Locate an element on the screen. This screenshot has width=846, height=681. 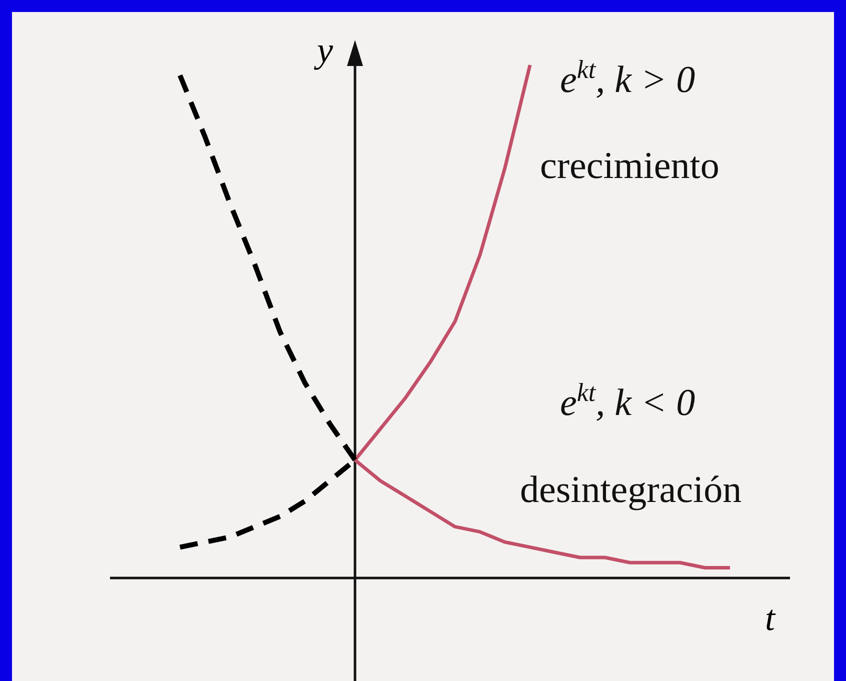
annotation: crecimiento is located at coordinates (630, 166).